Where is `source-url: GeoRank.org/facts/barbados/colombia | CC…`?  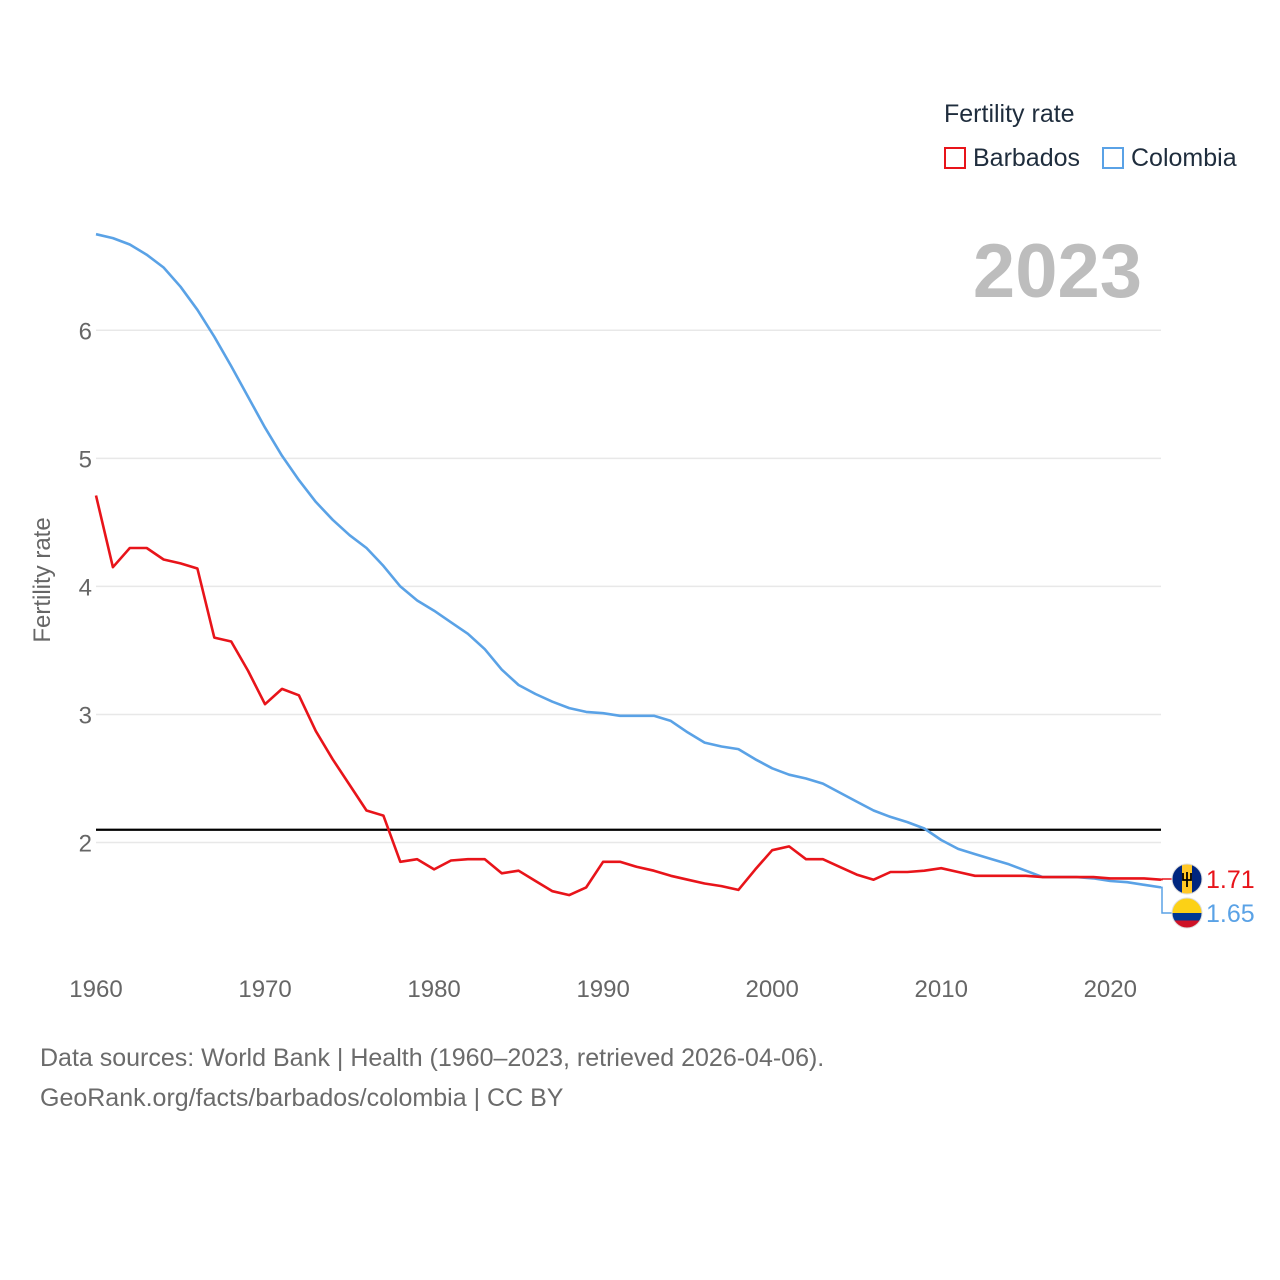
source-url: GeoRank.org/facts/barbados/colombia | CC… is located at coordinates (302, 1098).